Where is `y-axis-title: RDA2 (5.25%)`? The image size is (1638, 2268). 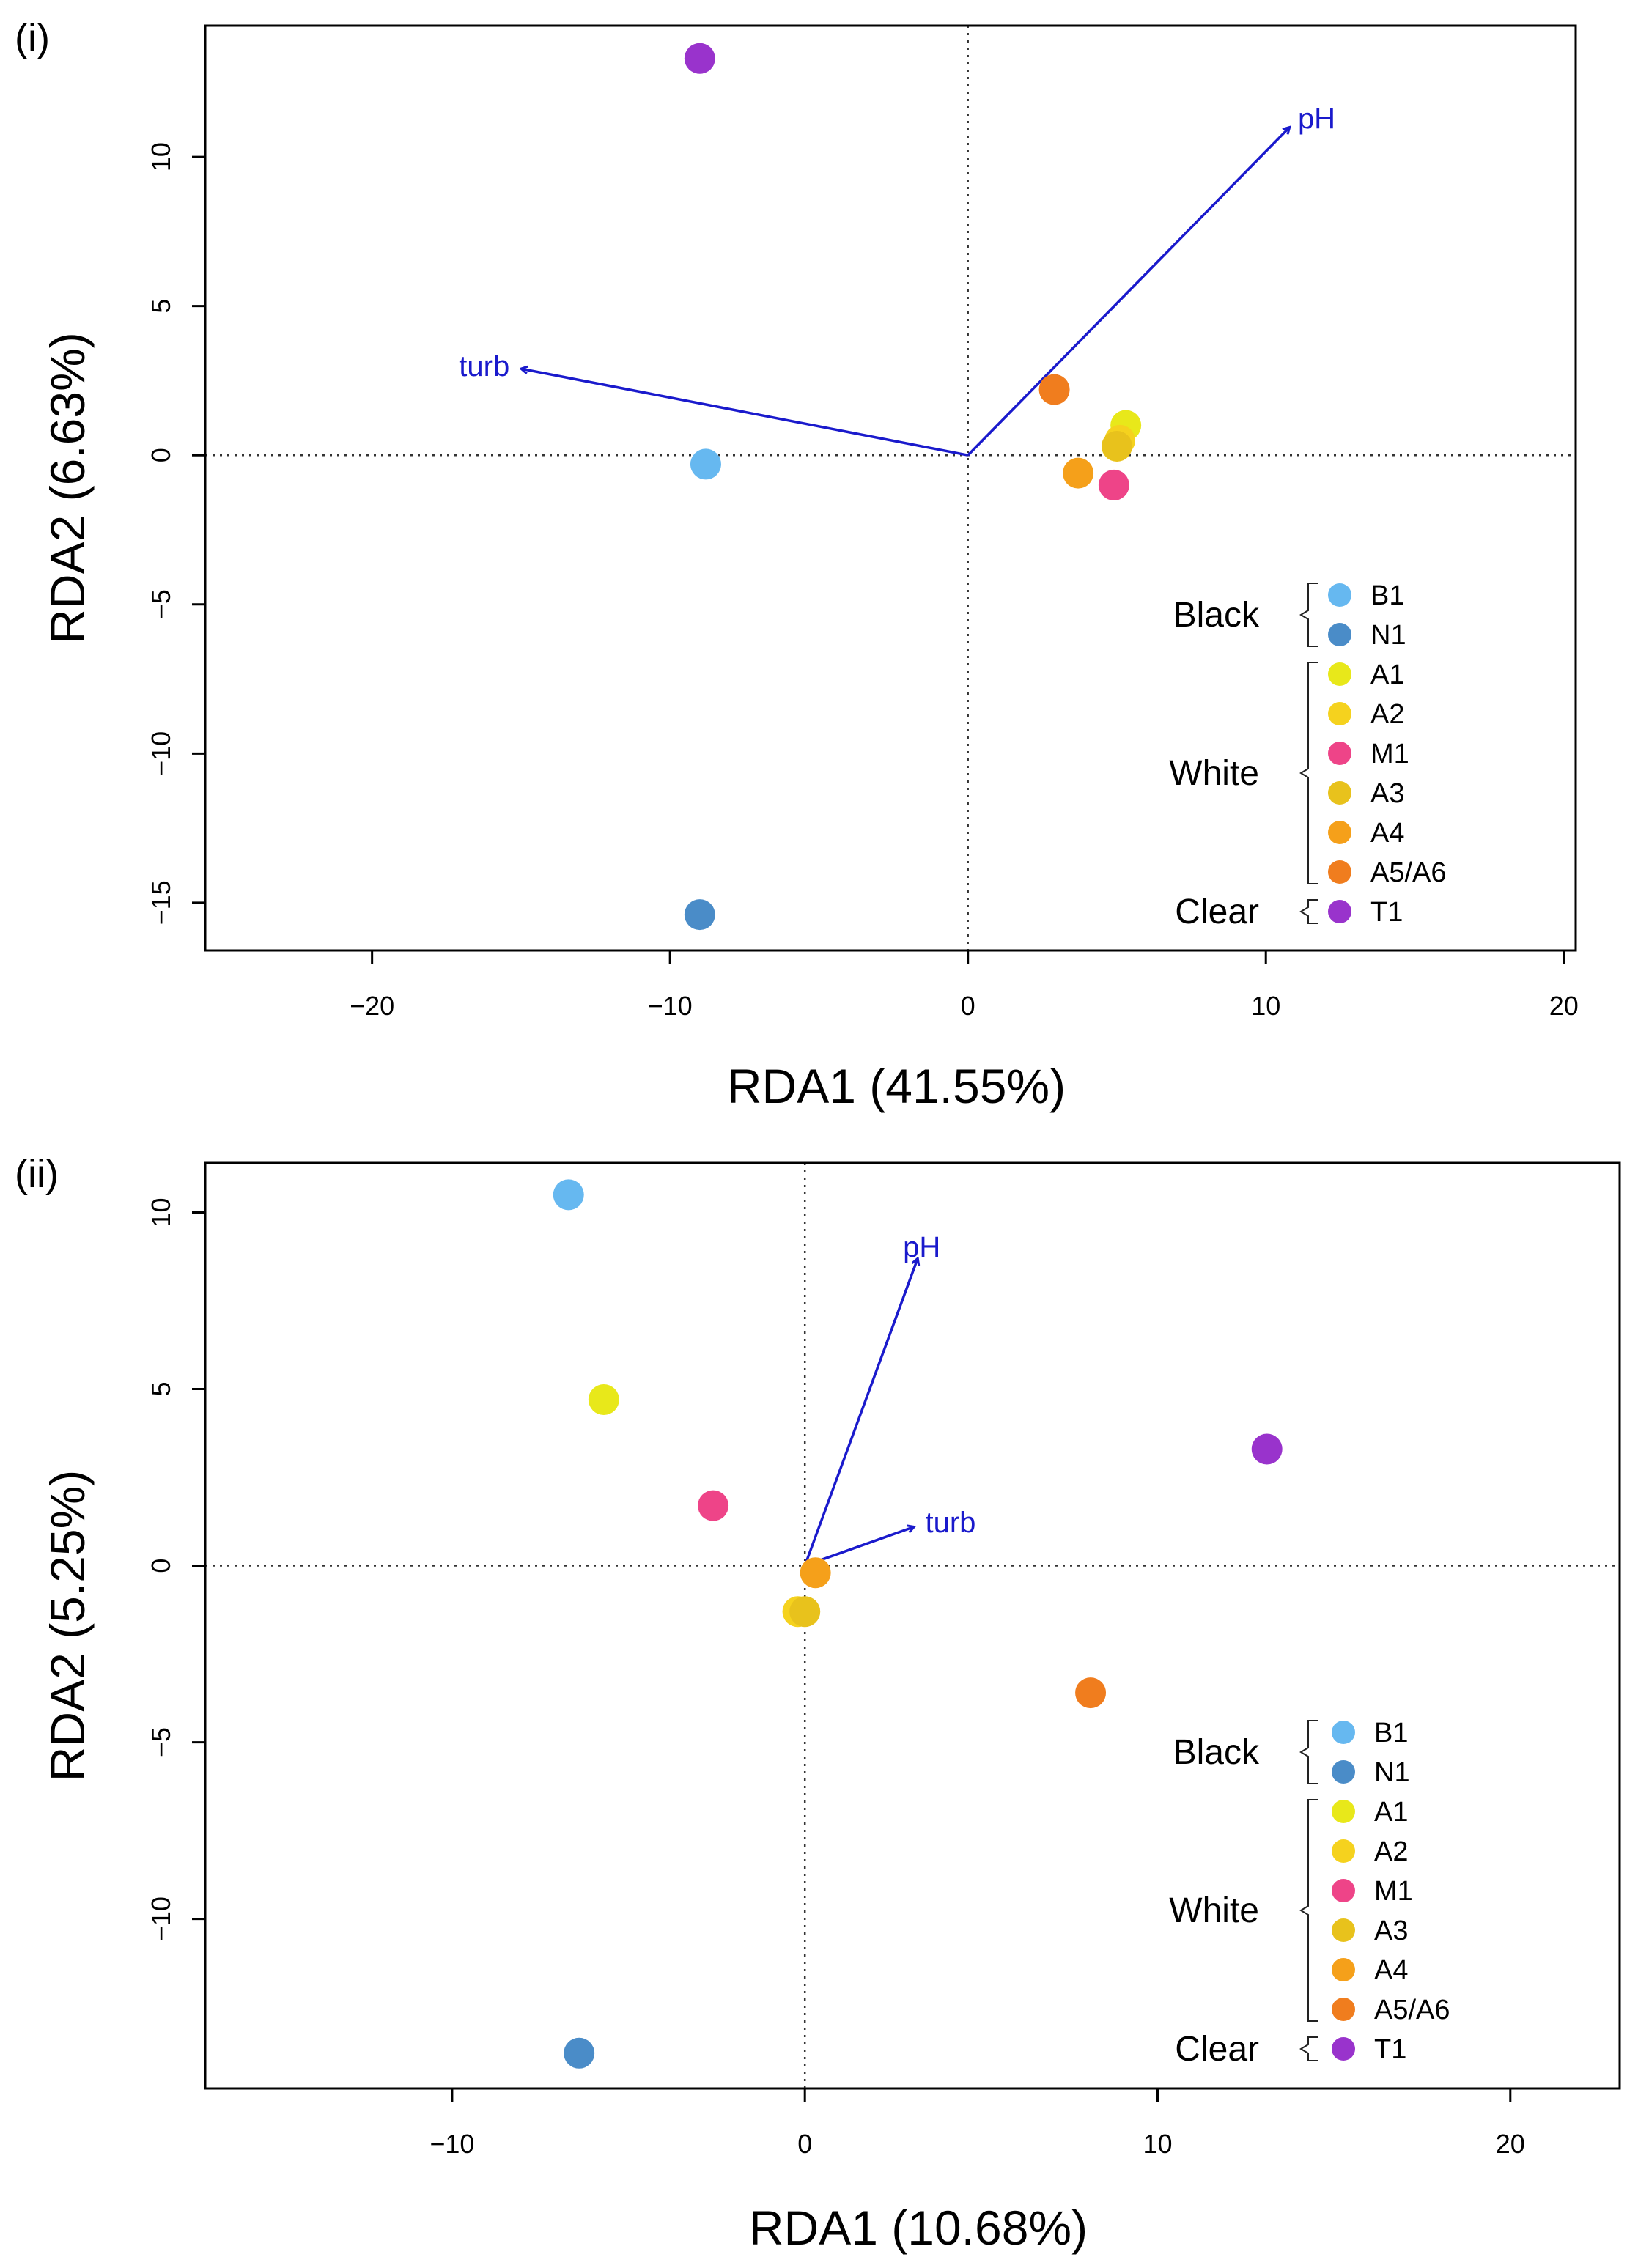
y-axis-title: RDA2 (5.25%) is located at coordinates (67, 1626).